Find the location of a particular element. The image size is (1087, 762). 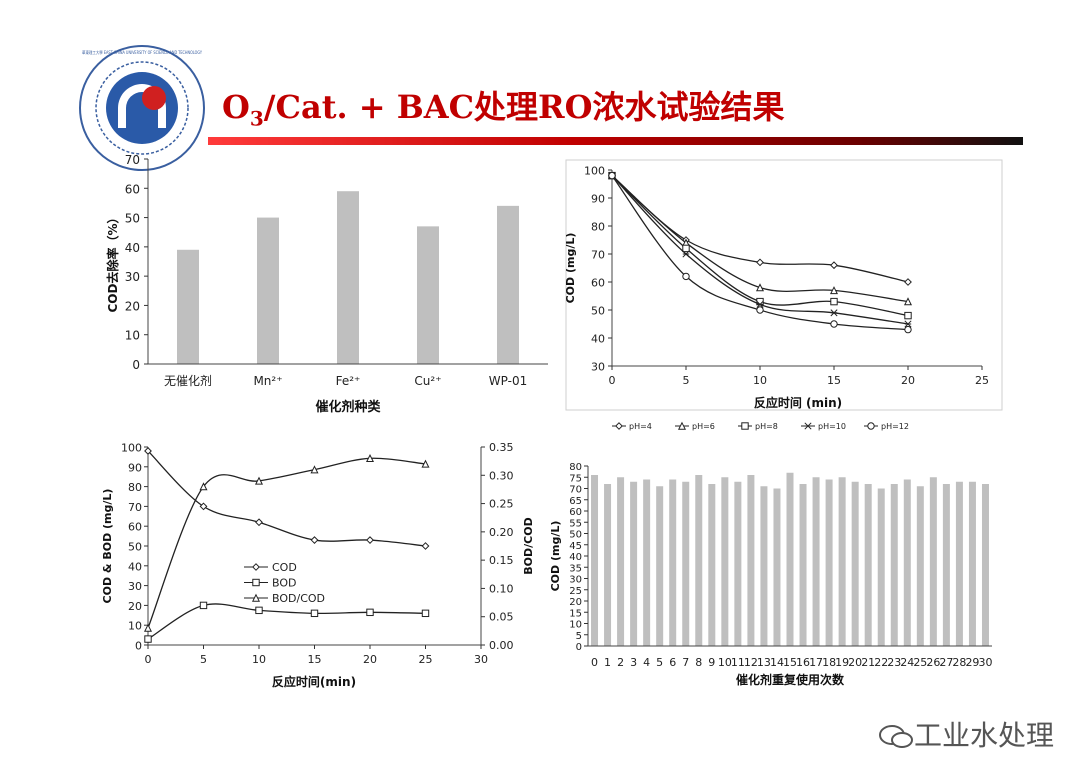

x-tick-label: 19 is located at coordinates (842, 662).